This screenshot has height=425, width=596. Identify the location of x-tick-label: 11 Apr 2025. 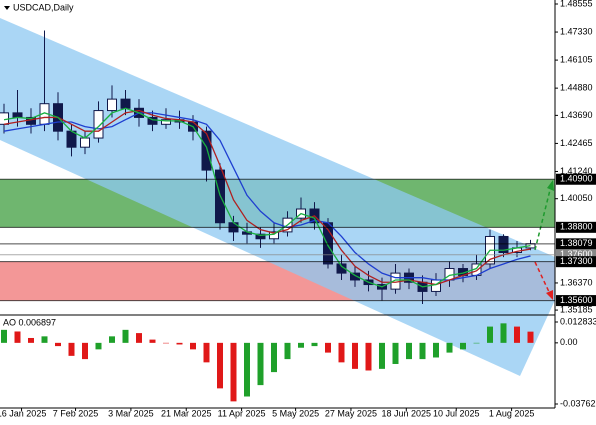
(242, 413).